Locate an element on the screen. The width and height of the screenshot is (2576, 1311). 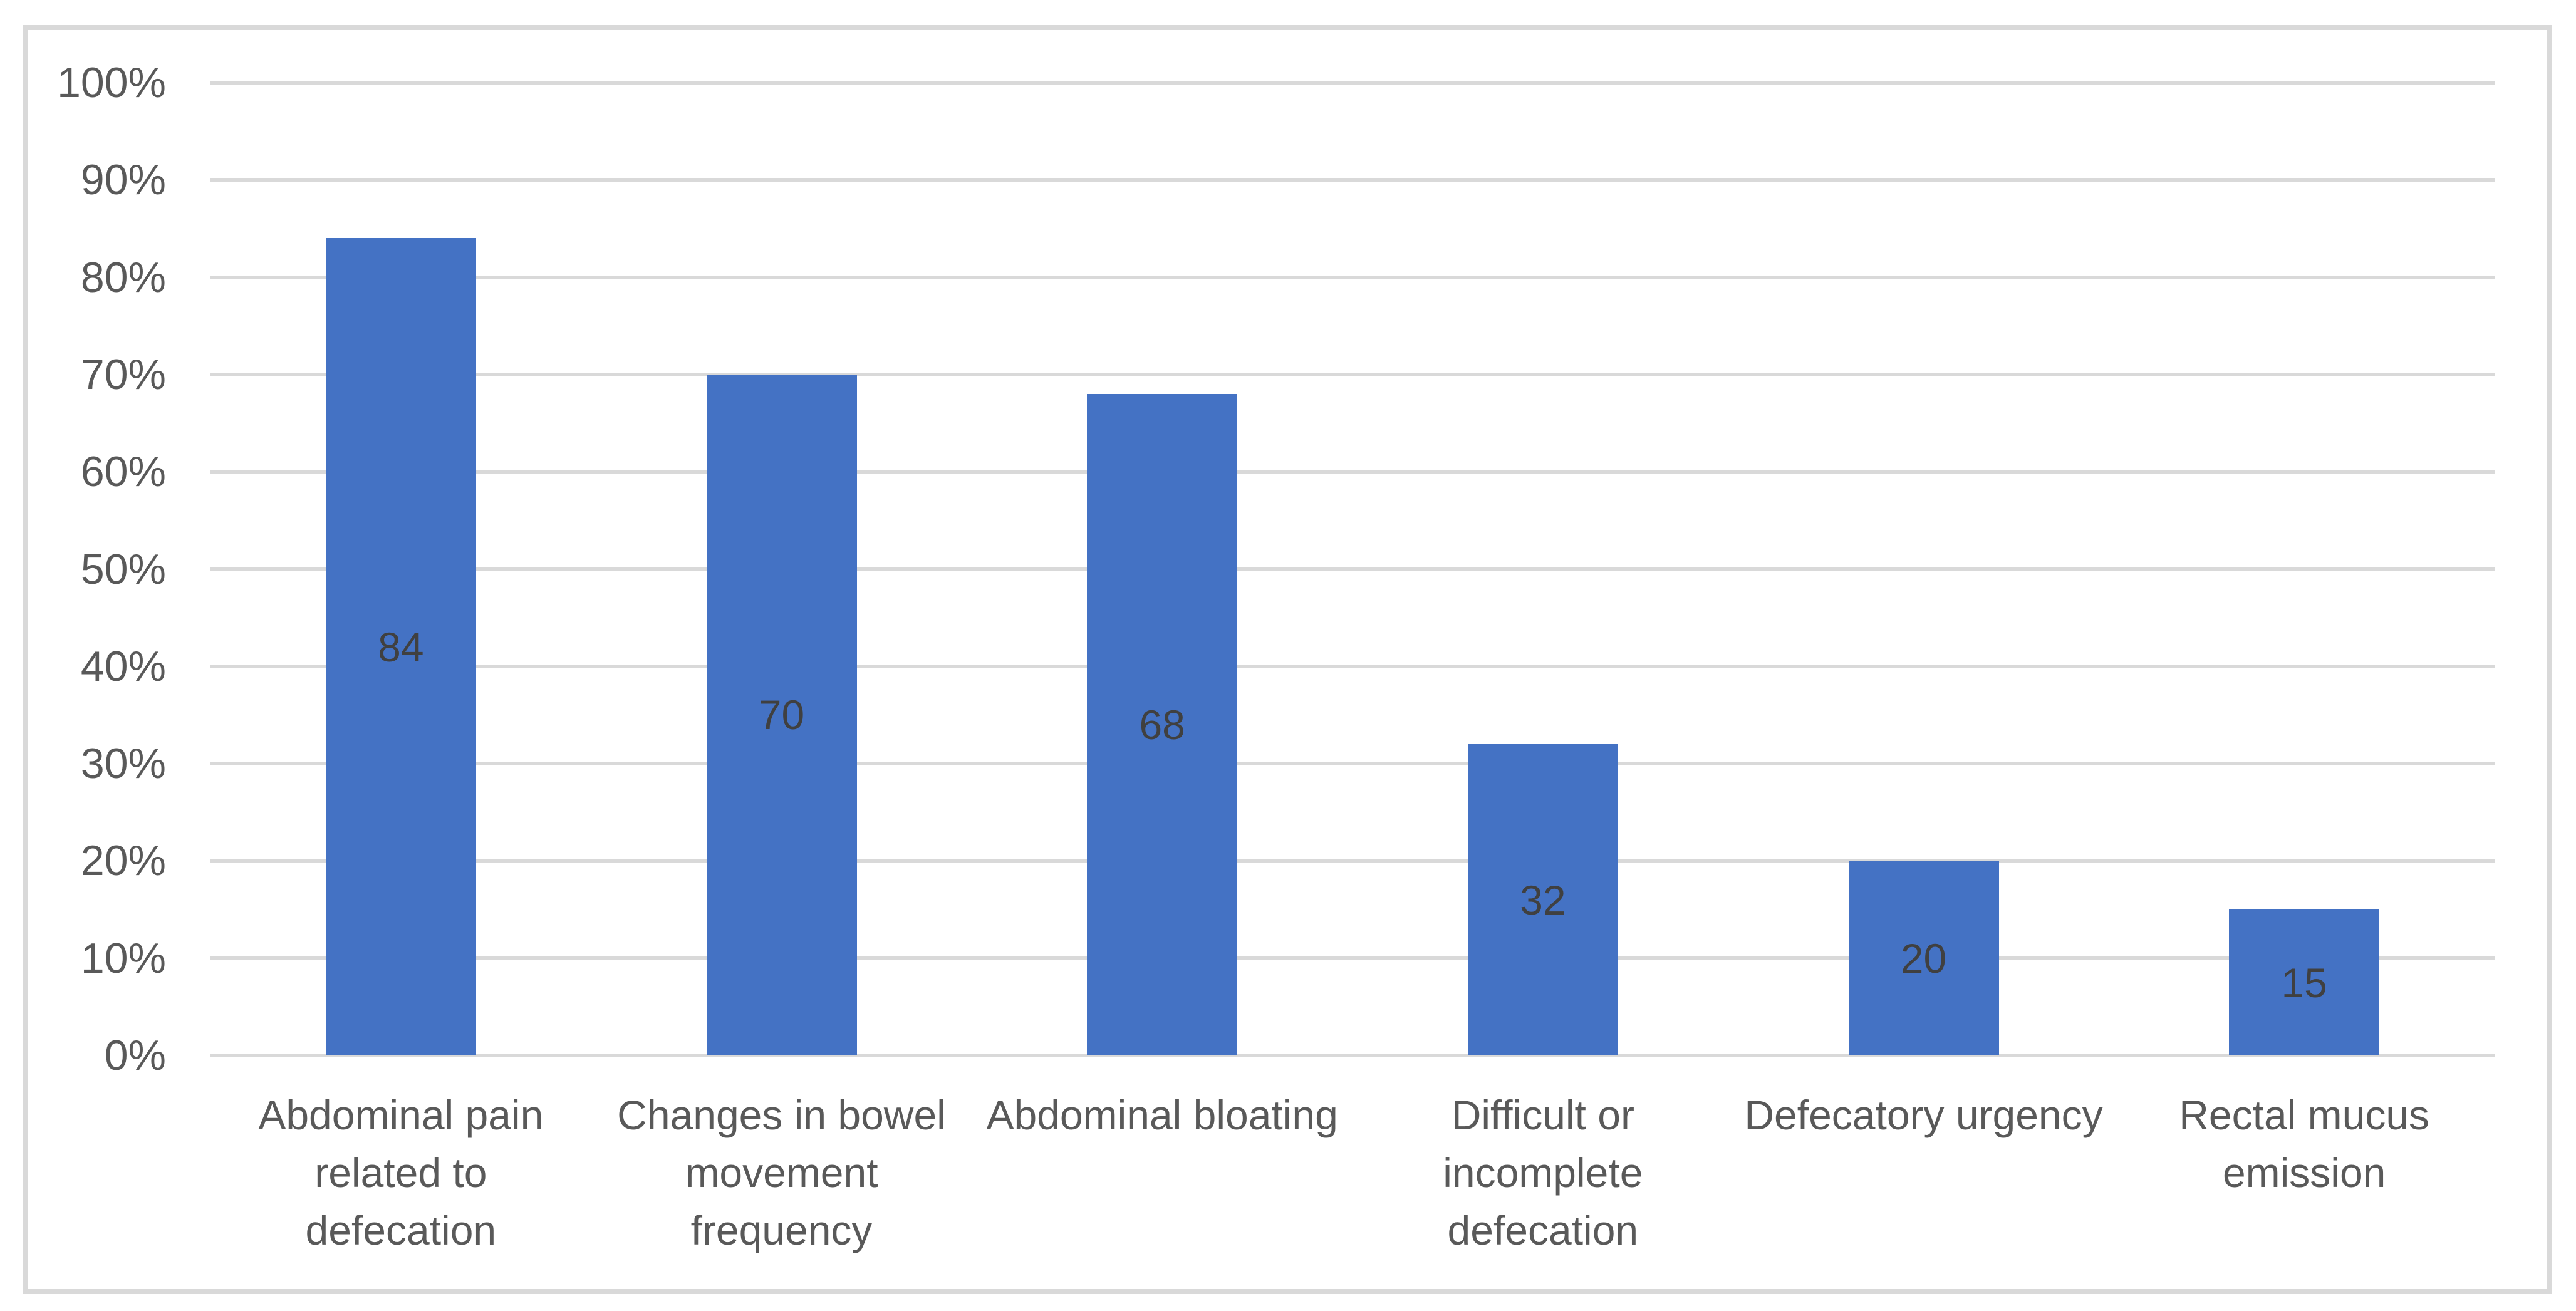
y-axis-tick-label-100: 100% is located at coordinates (111, 82).